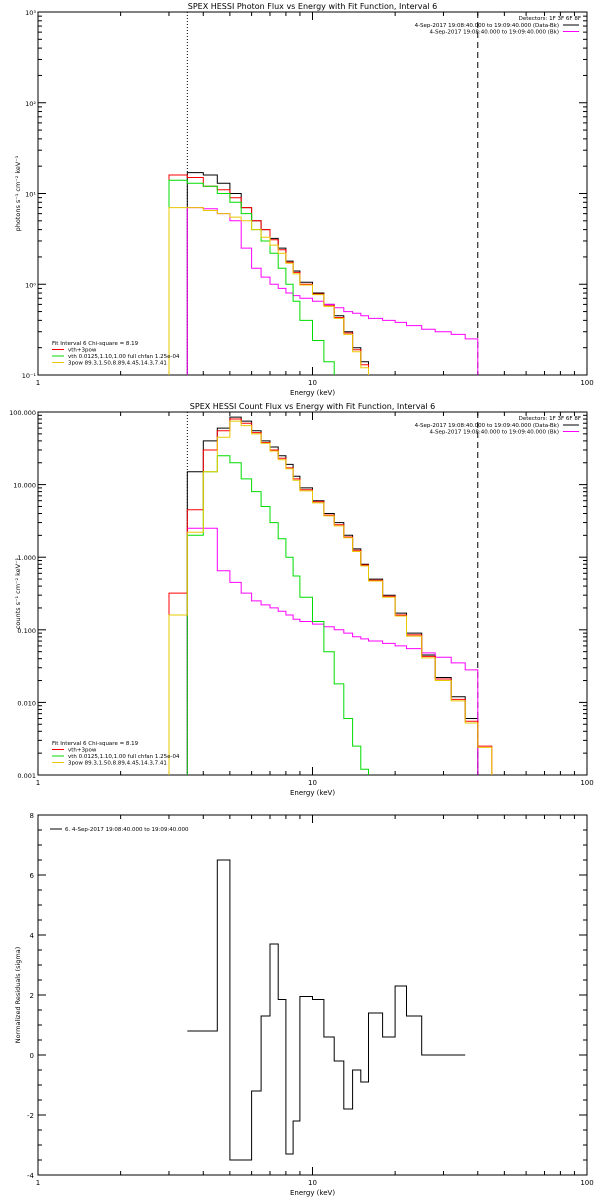 This screenshot has height=1200, width=600. What do you see at coordinates (30, 1116) in the screenshot?
I see `y-tick-label: -2` at bounding box center [30, 1116].